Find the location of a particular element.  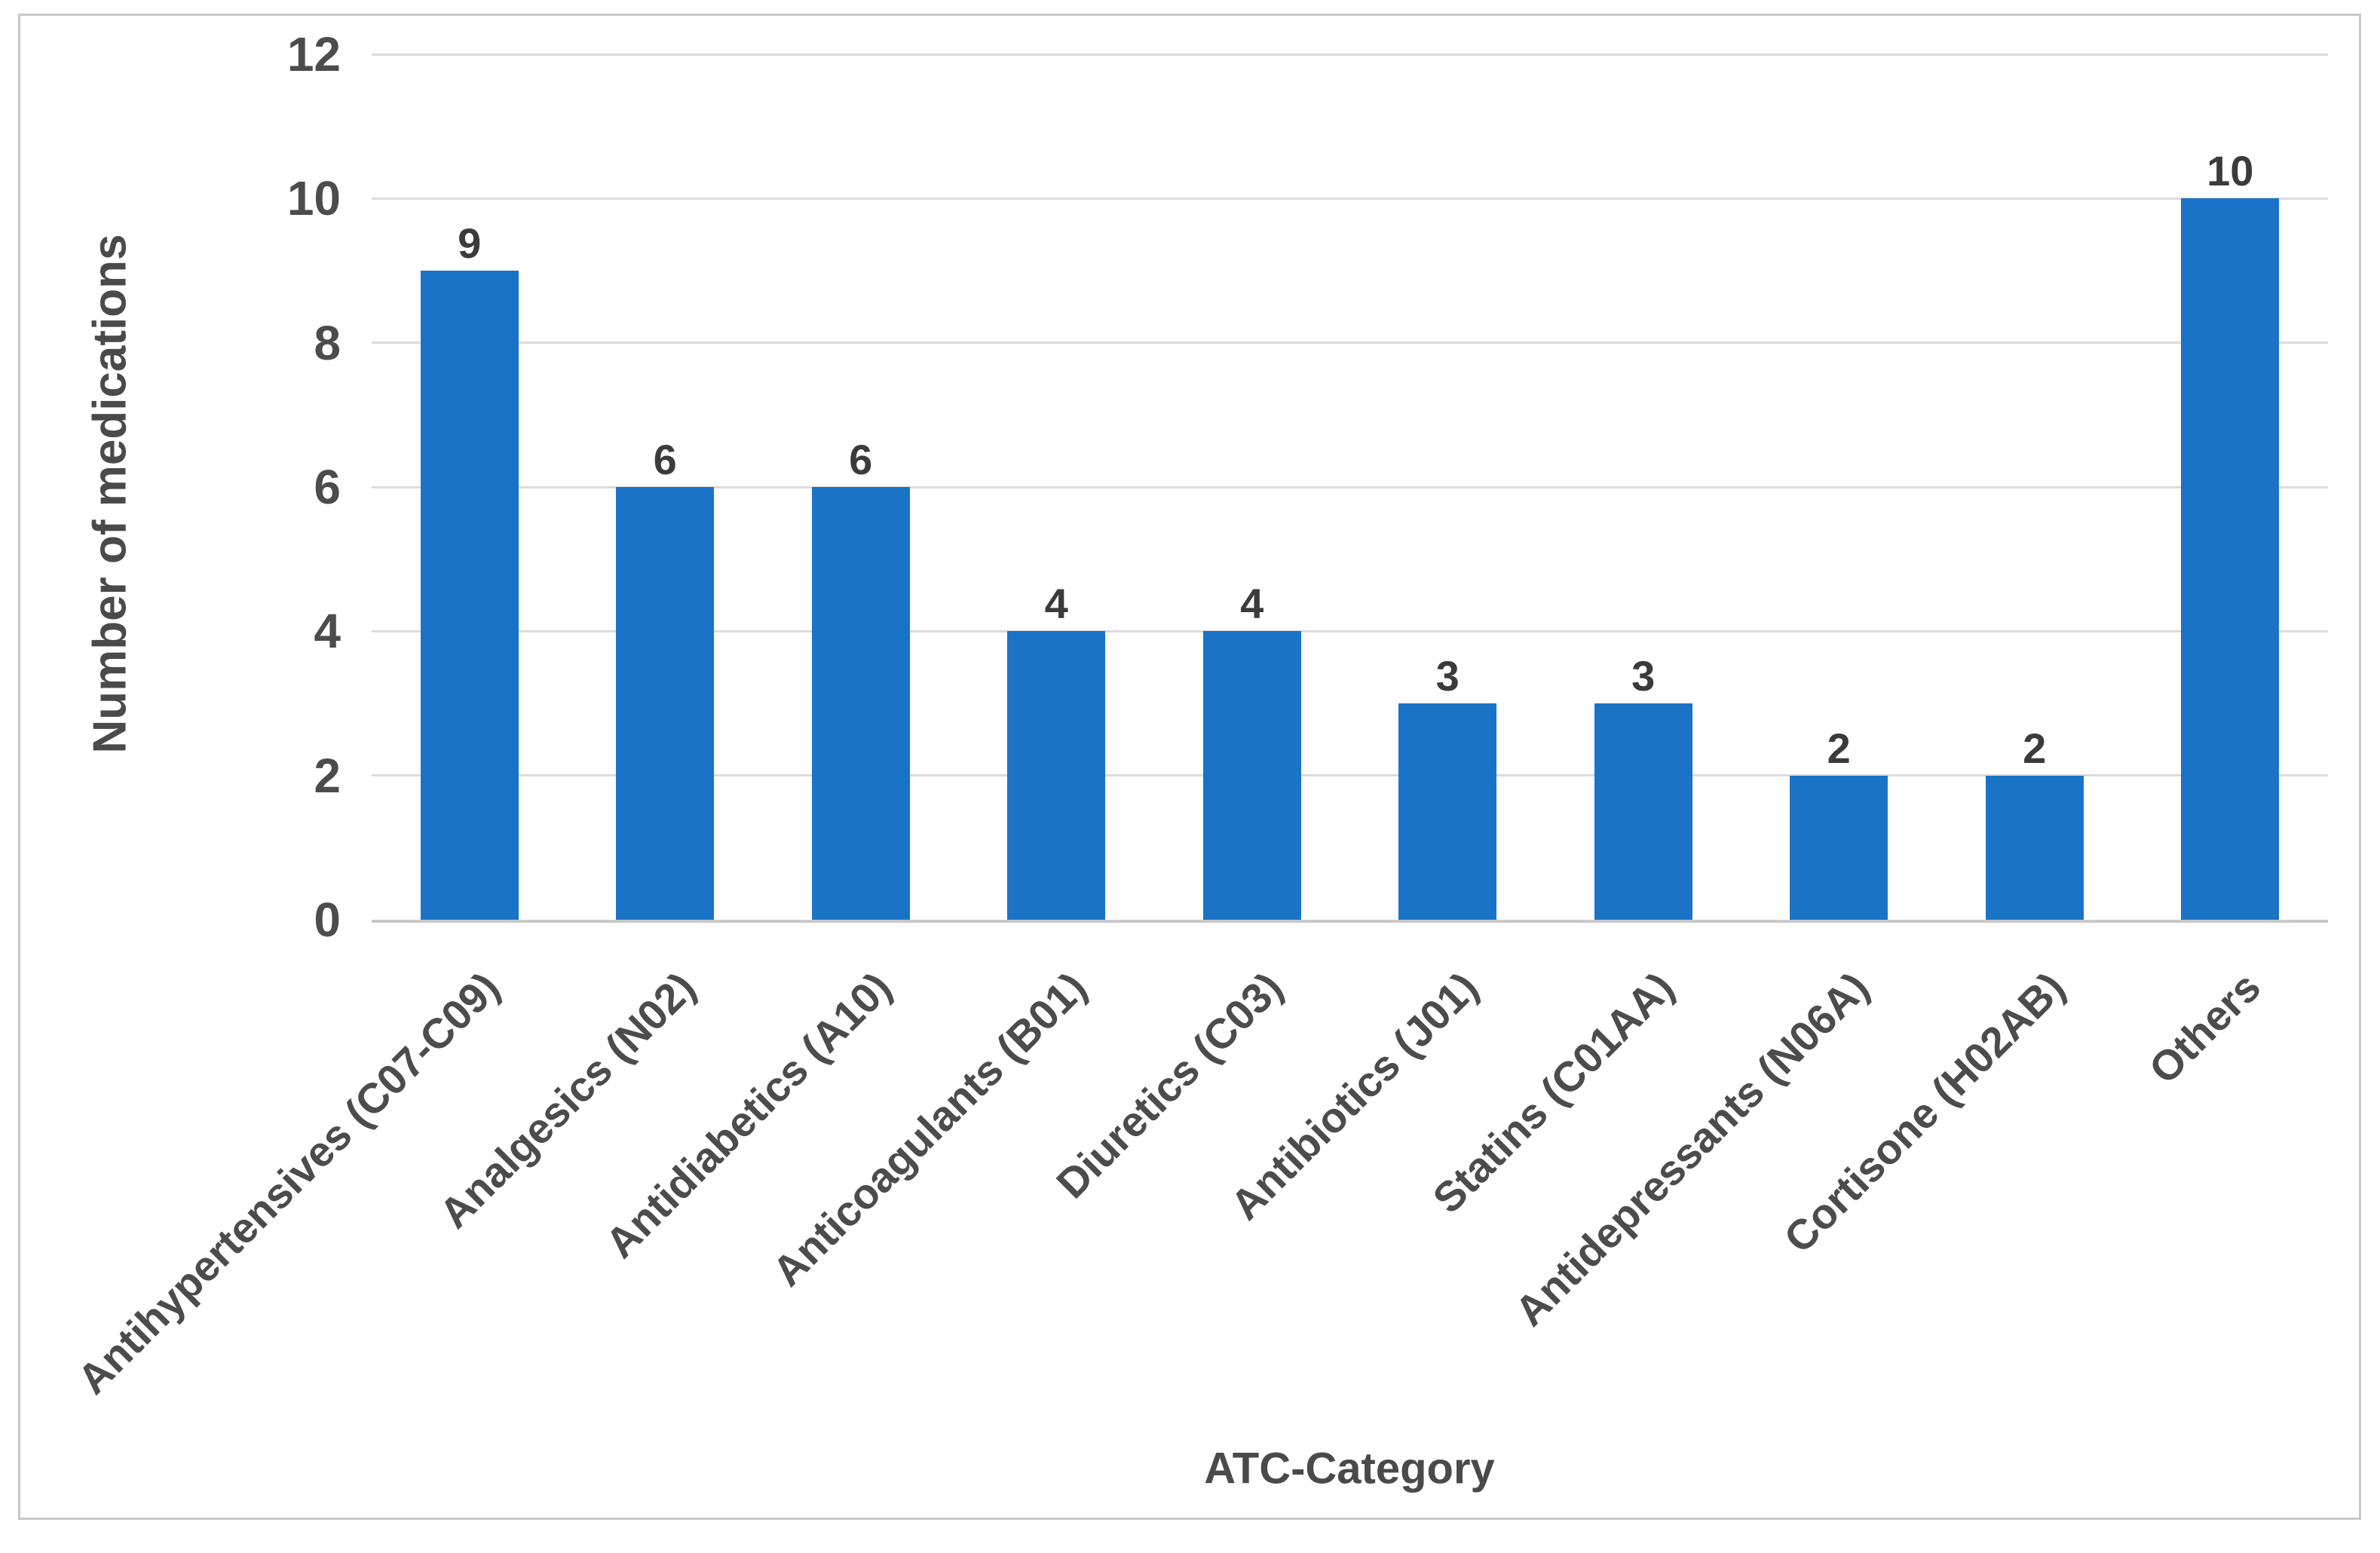

y-tick-label: 0 is located at coordinates (327, 920).